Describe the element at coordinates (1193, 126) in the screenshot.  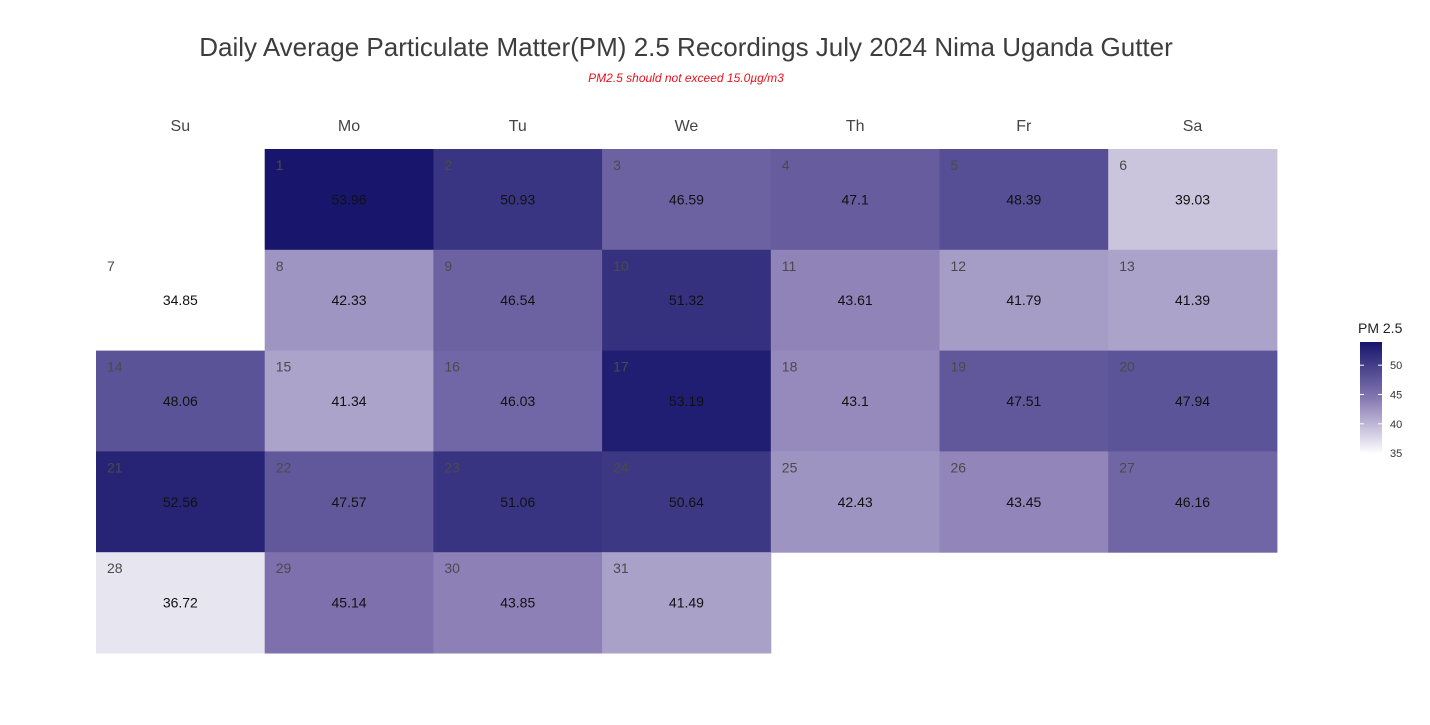
I see `weekday-label-sa: Sa` at that location.